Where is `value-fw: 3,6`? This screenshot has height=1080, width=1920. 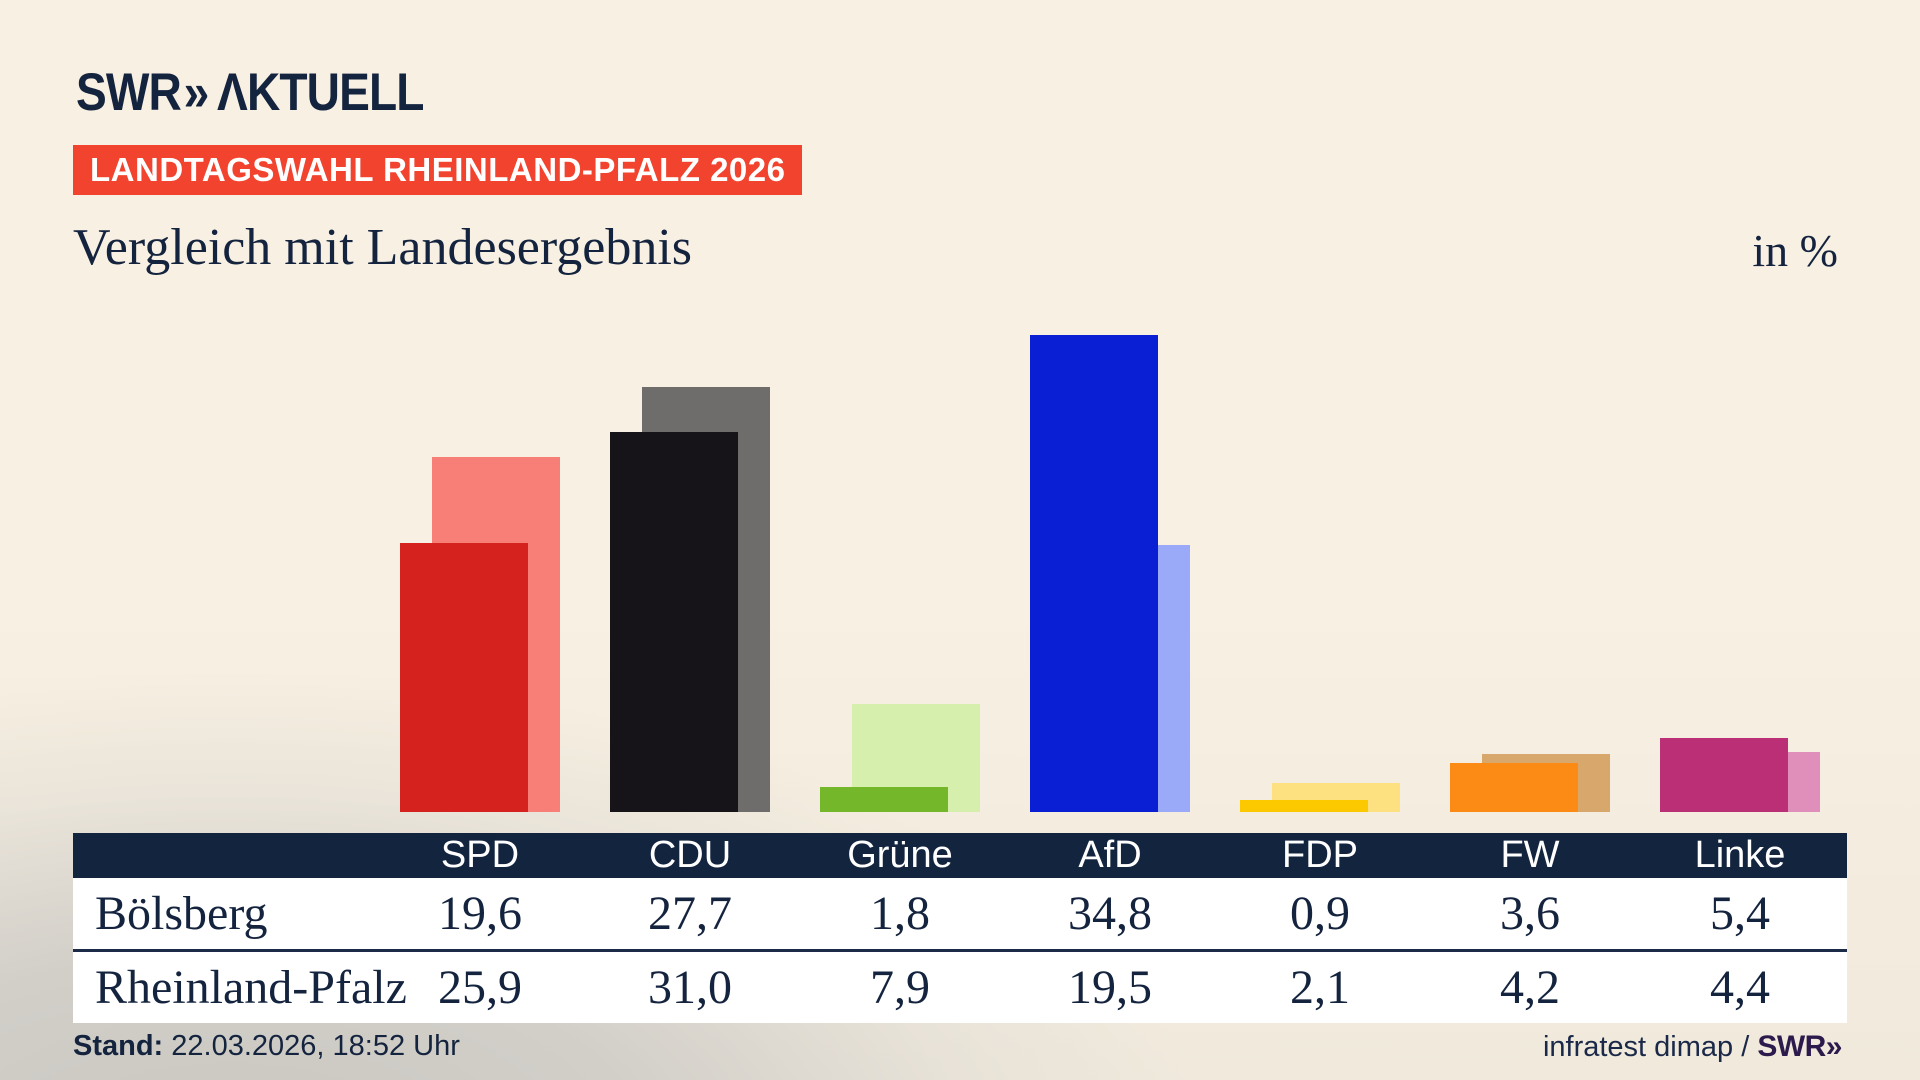 value-fw: 3,6 is located at coordinates (1530, 913).